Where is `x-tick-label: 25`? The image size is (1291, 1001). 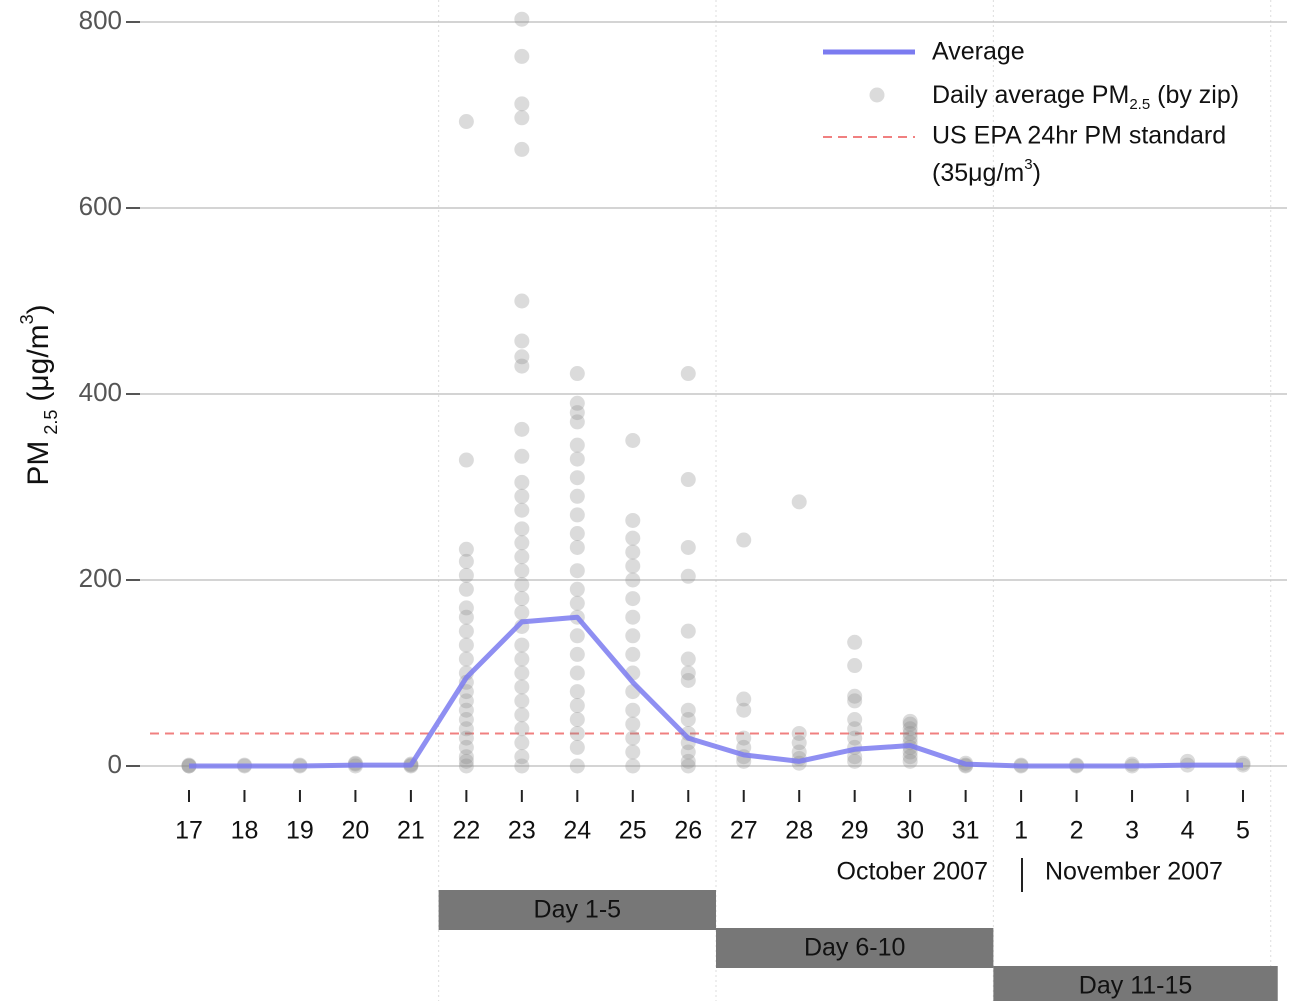 x-tick-label: 25 is located at coordinates (633, 831).